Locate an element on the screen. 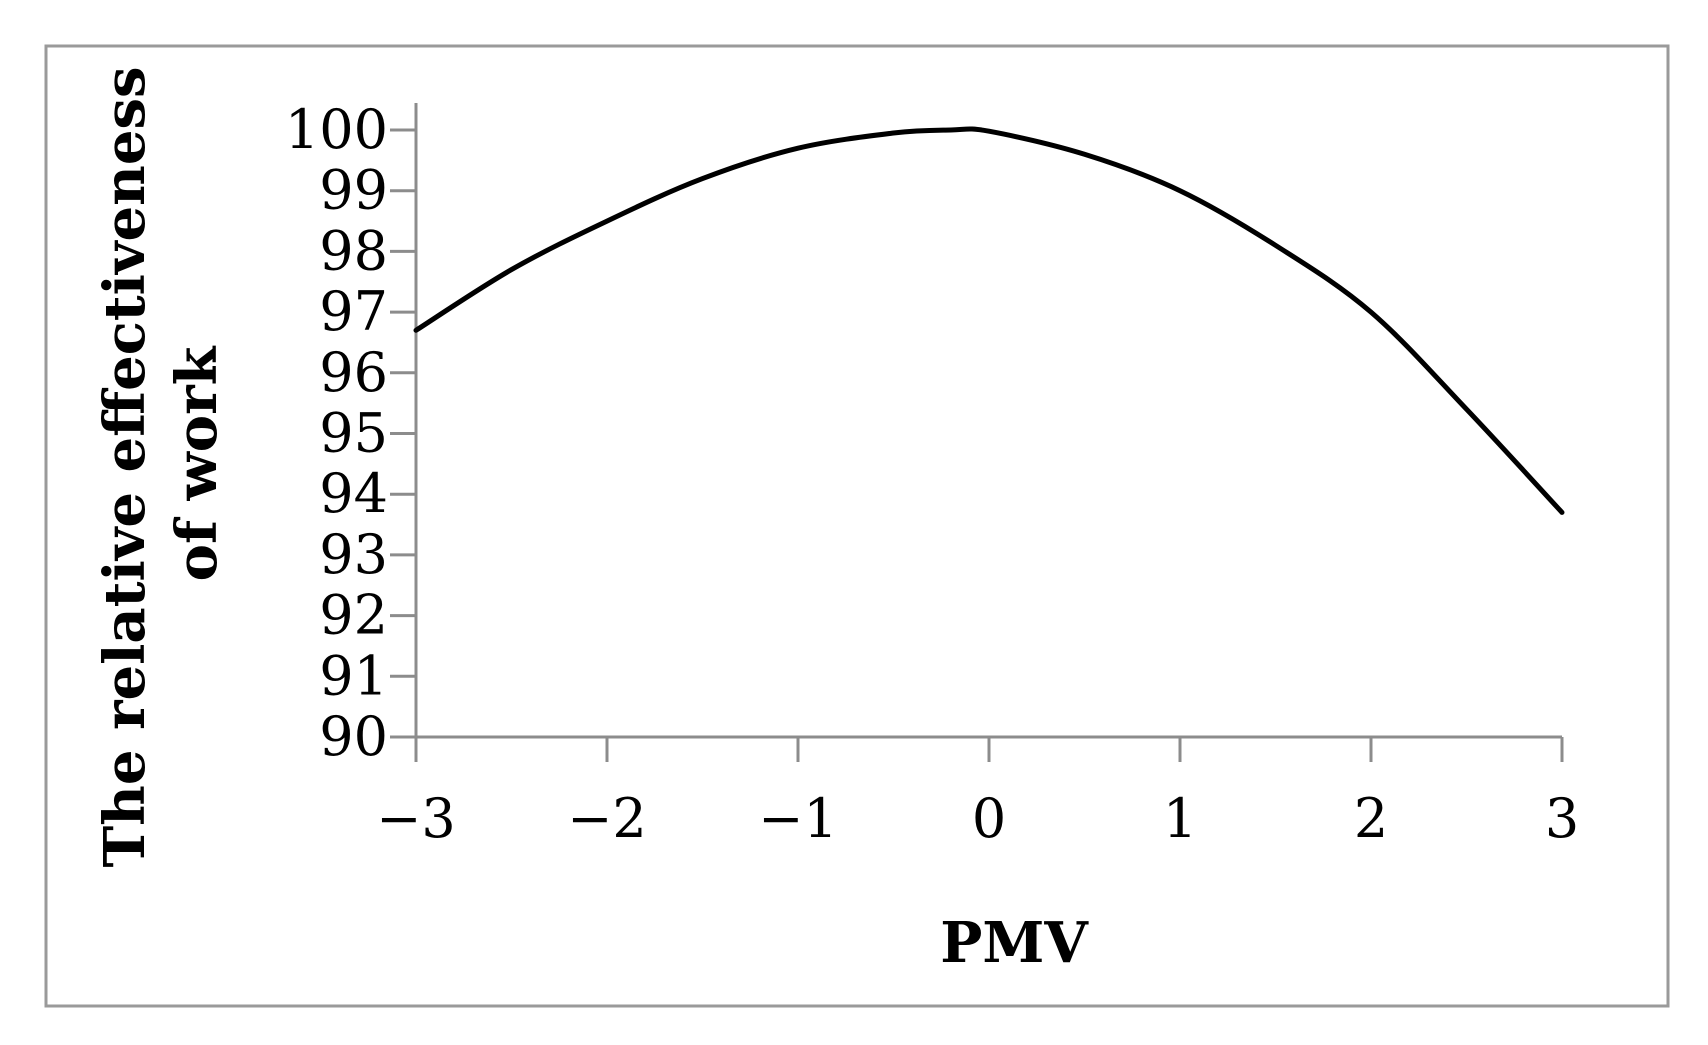 Image resolution: width=1708 pixels, height=1045 pixels. x-tick-label: −2 is located at coordinates (607, 818).